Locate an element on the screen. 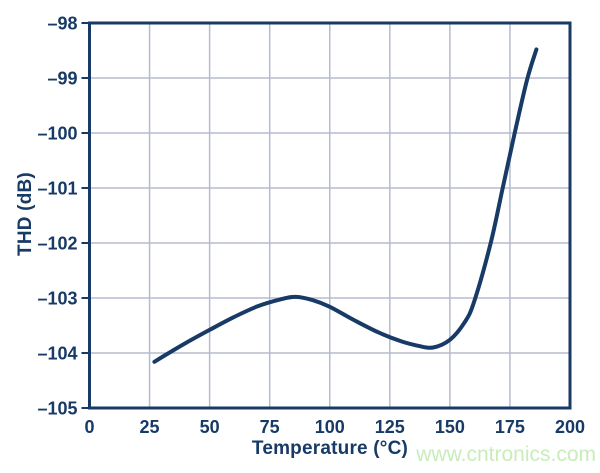  y-tick-label: –104 is located at coordinates (57, 354).